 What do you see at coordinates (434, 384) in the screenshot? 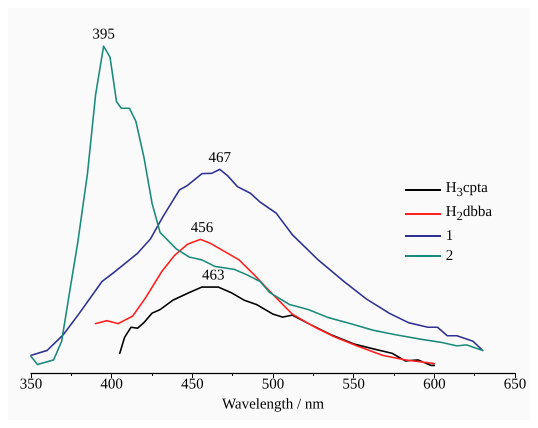
I see `x-tick-label: 600` at bounding box center [434, 384].